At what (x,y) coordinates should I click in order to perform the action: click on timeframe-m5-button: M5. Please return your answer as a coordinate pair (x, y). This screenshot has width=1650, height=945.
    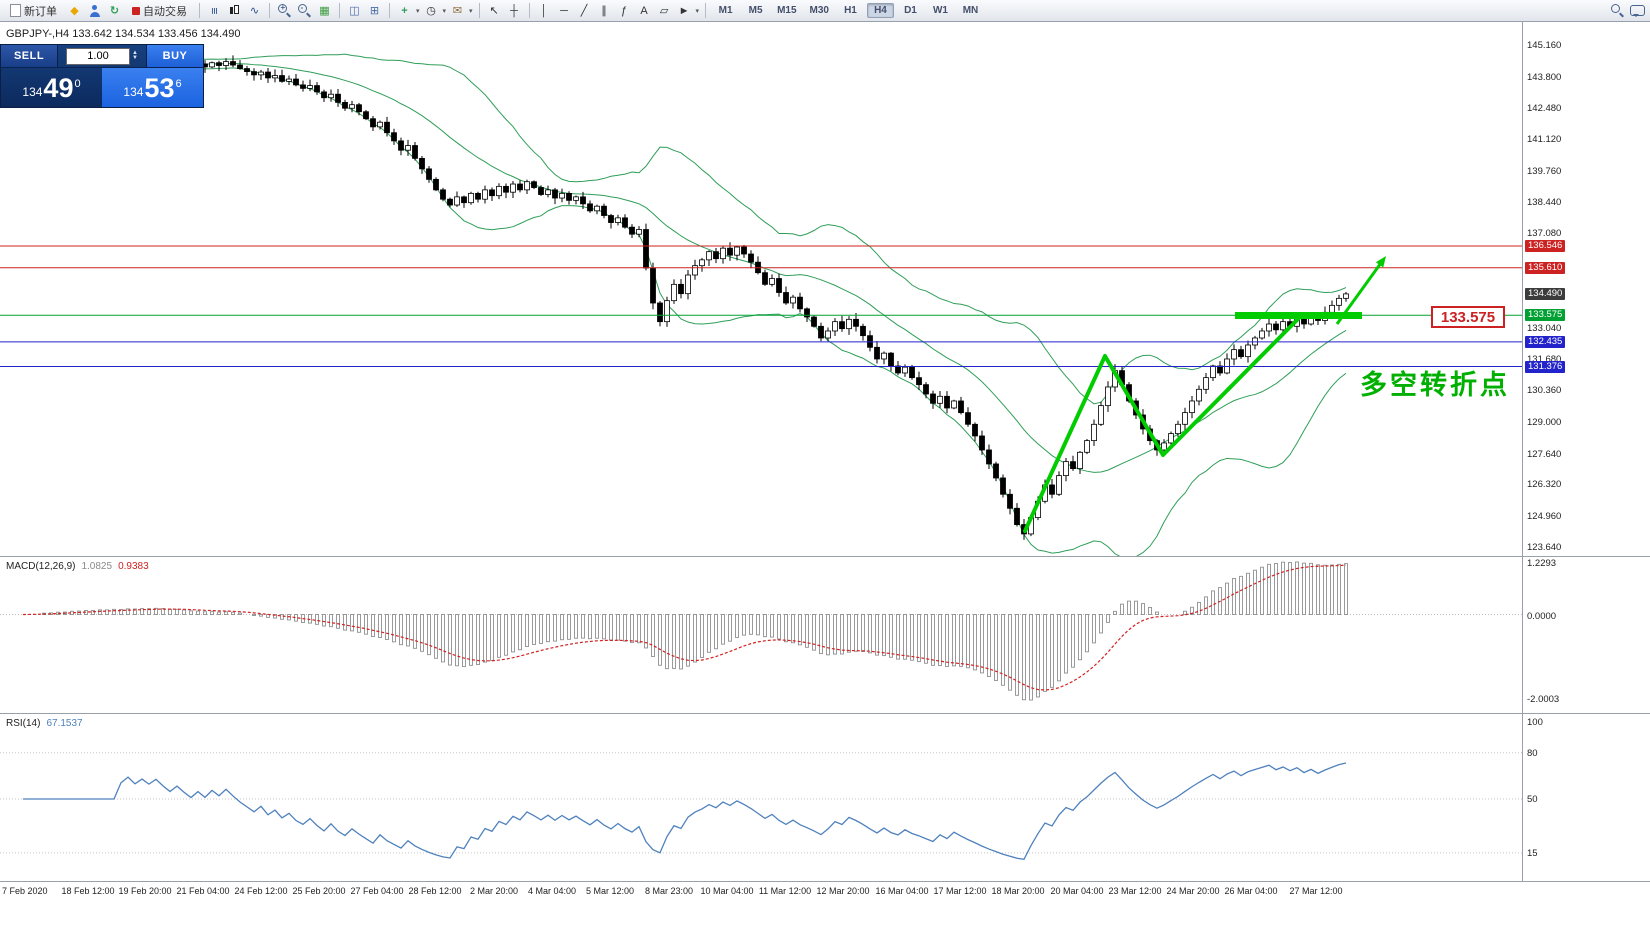
    Looking at the image, I should click on (755, 10).